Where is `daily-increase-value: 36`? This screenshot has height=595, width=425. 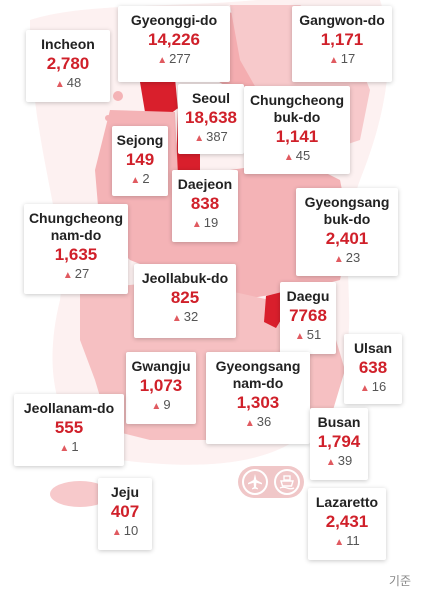 daily-increase-value: 36 is located at coordinates (264, 421).